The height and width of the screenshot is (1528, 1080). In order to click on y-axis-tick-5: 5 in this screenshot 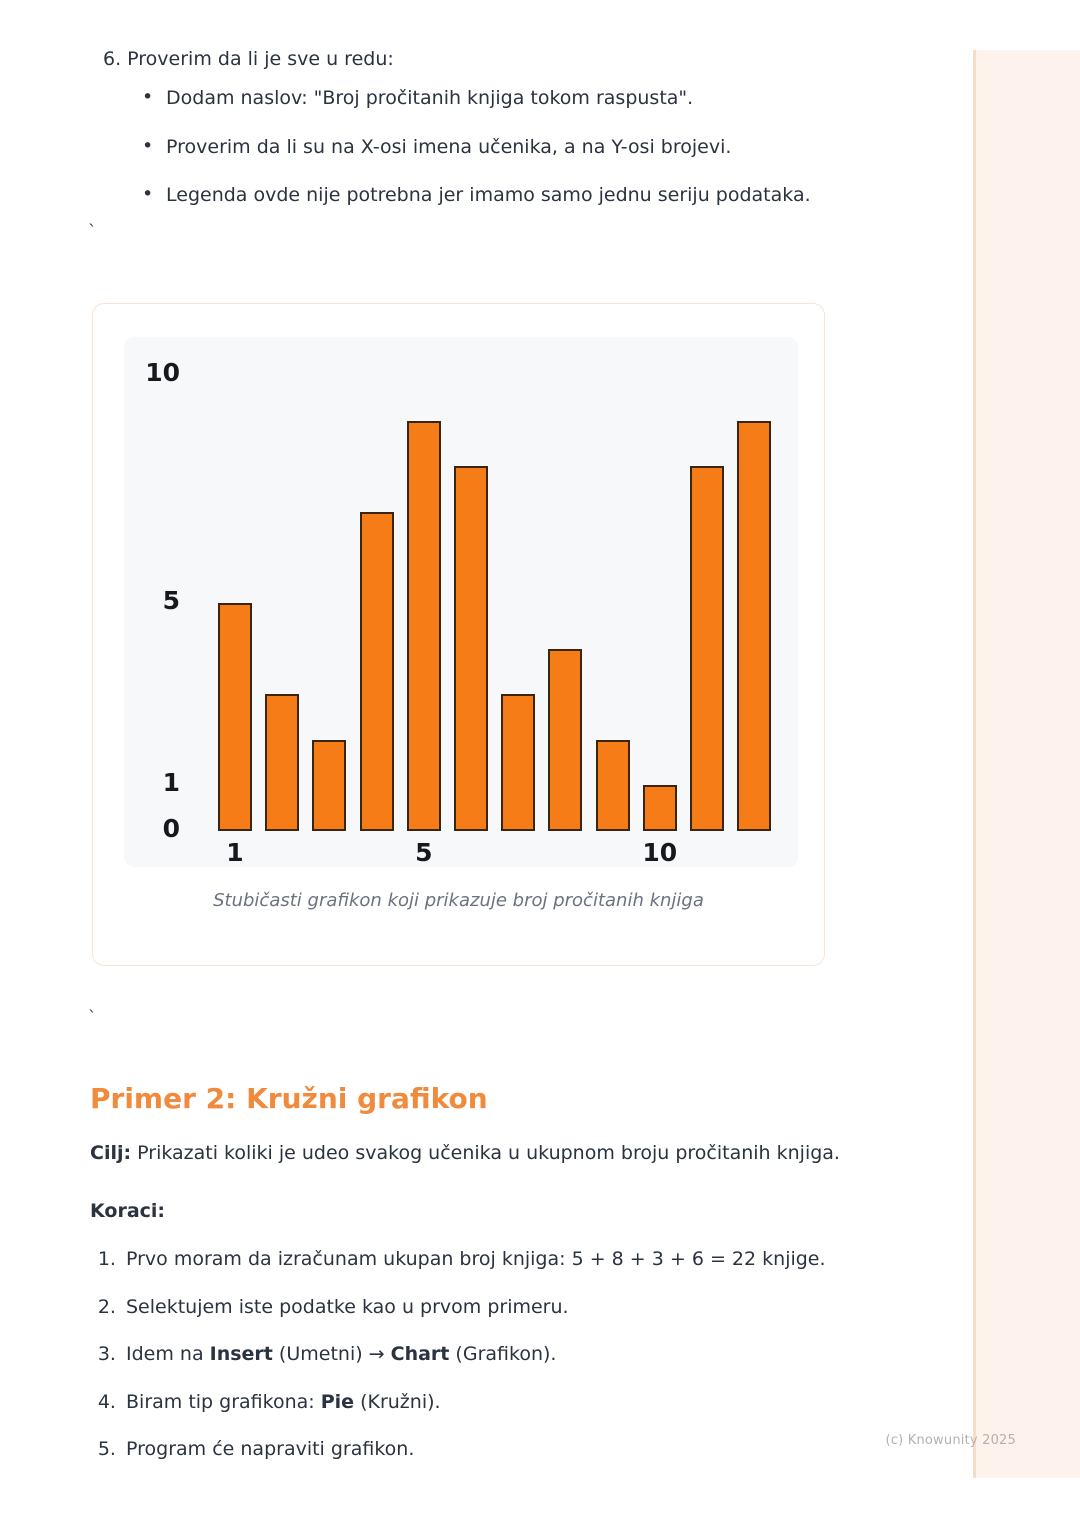, I will do `click(171, 600)`.